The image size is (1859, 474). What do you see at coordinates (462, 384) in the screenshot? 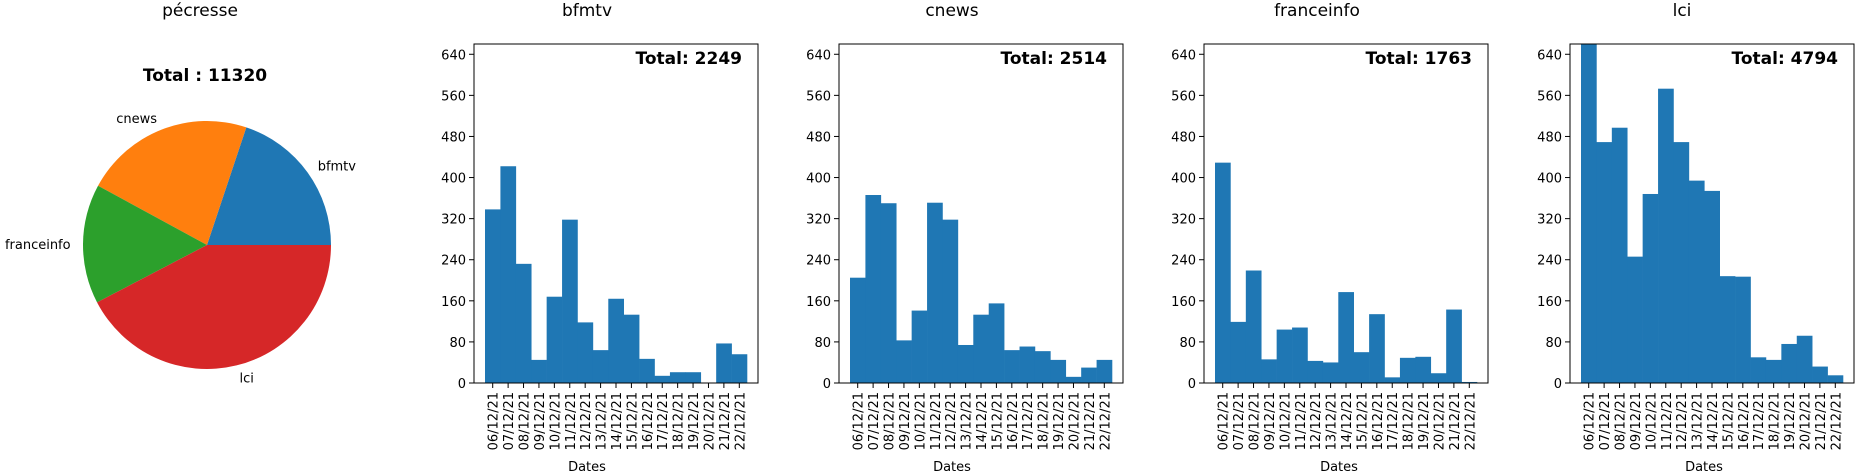
I see `y-tick-label: 0` at bounding box center [462, 384].